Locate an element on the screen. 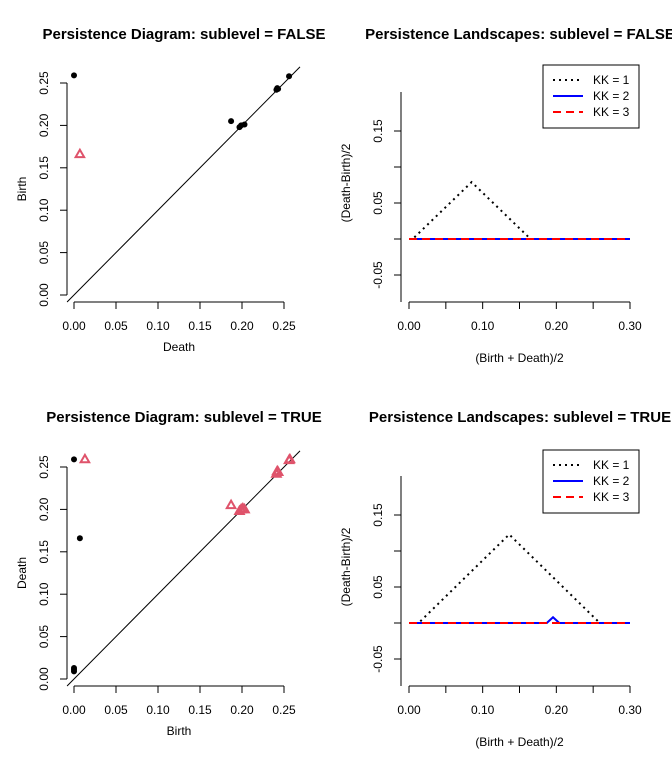 The width and height of the screenshot is (672, 768). x-axis-label: Death is located at coordinates (179, 347).